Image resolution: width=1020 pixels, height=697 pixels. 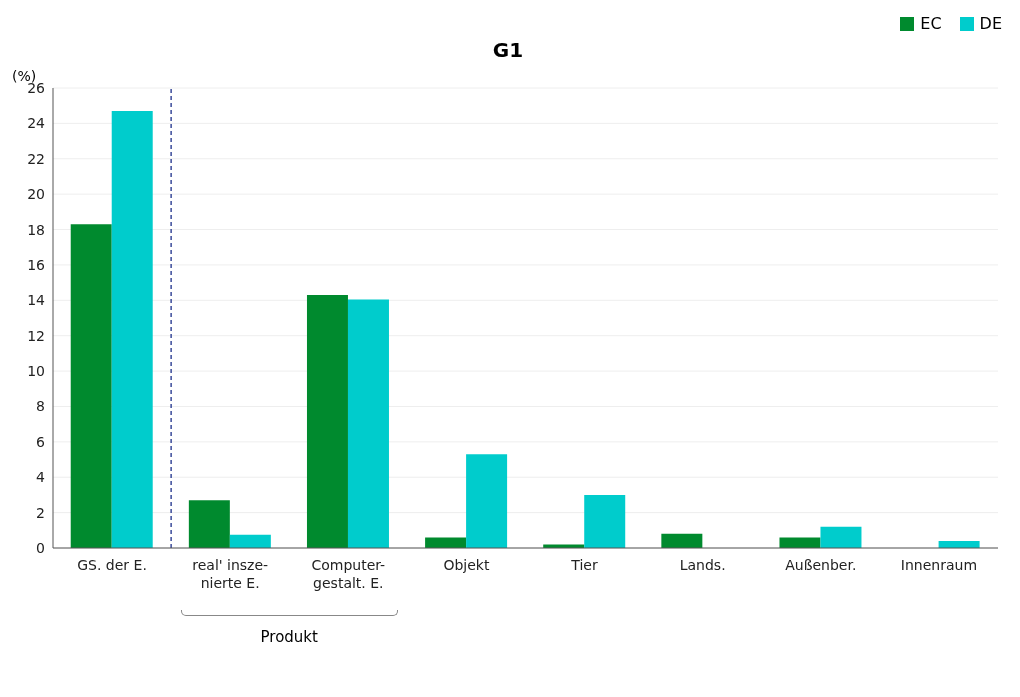 I want to click on y-tick-label: 4, so click(x=41, y=477).